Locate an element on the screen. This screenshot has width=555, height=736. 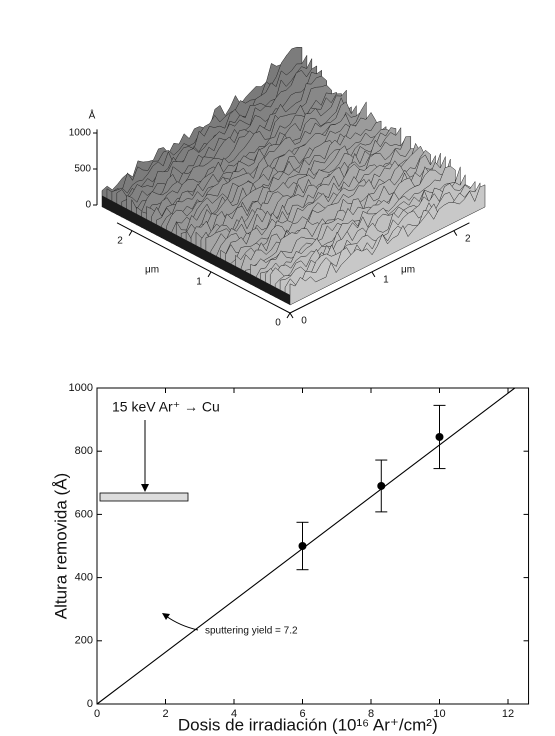
annotation: sputtering yield = 7.2 is located at coordinates (251, 631).